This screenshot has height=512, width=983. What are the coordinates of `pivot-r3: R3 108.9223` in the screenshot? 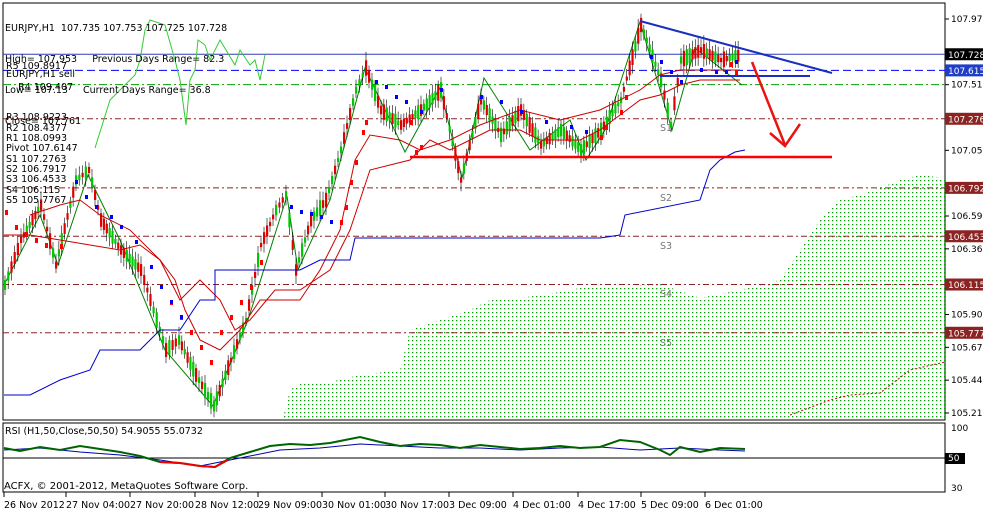 It's located at (36, 118).